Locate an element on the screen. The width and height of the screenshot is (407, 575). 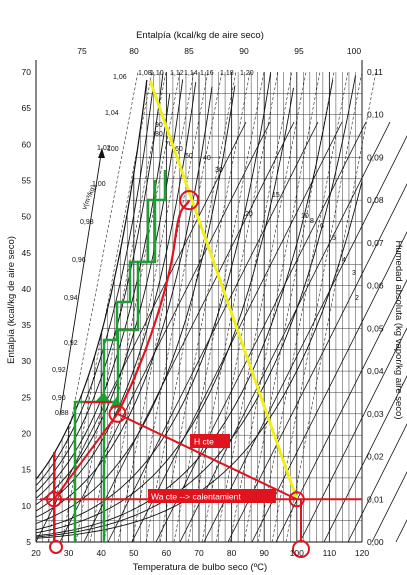
relative-humidity-label: 15 is located at coordinates (276, 195).